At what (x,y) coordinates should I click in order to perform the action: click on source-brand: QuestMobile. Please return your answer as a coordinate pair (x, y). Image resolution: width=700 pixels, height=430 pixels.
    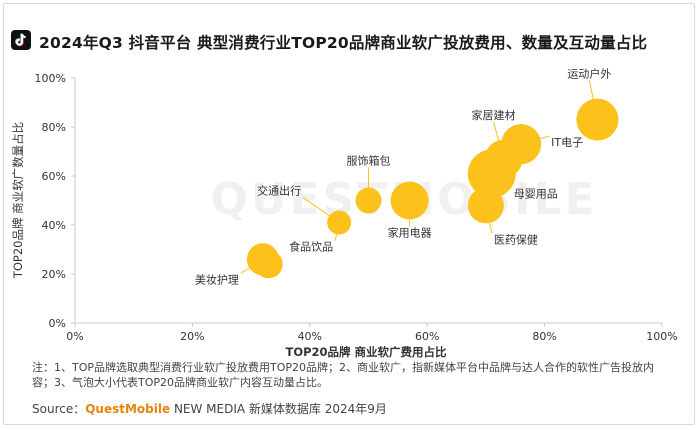
    Looking at the image, I should click on (128, 409).